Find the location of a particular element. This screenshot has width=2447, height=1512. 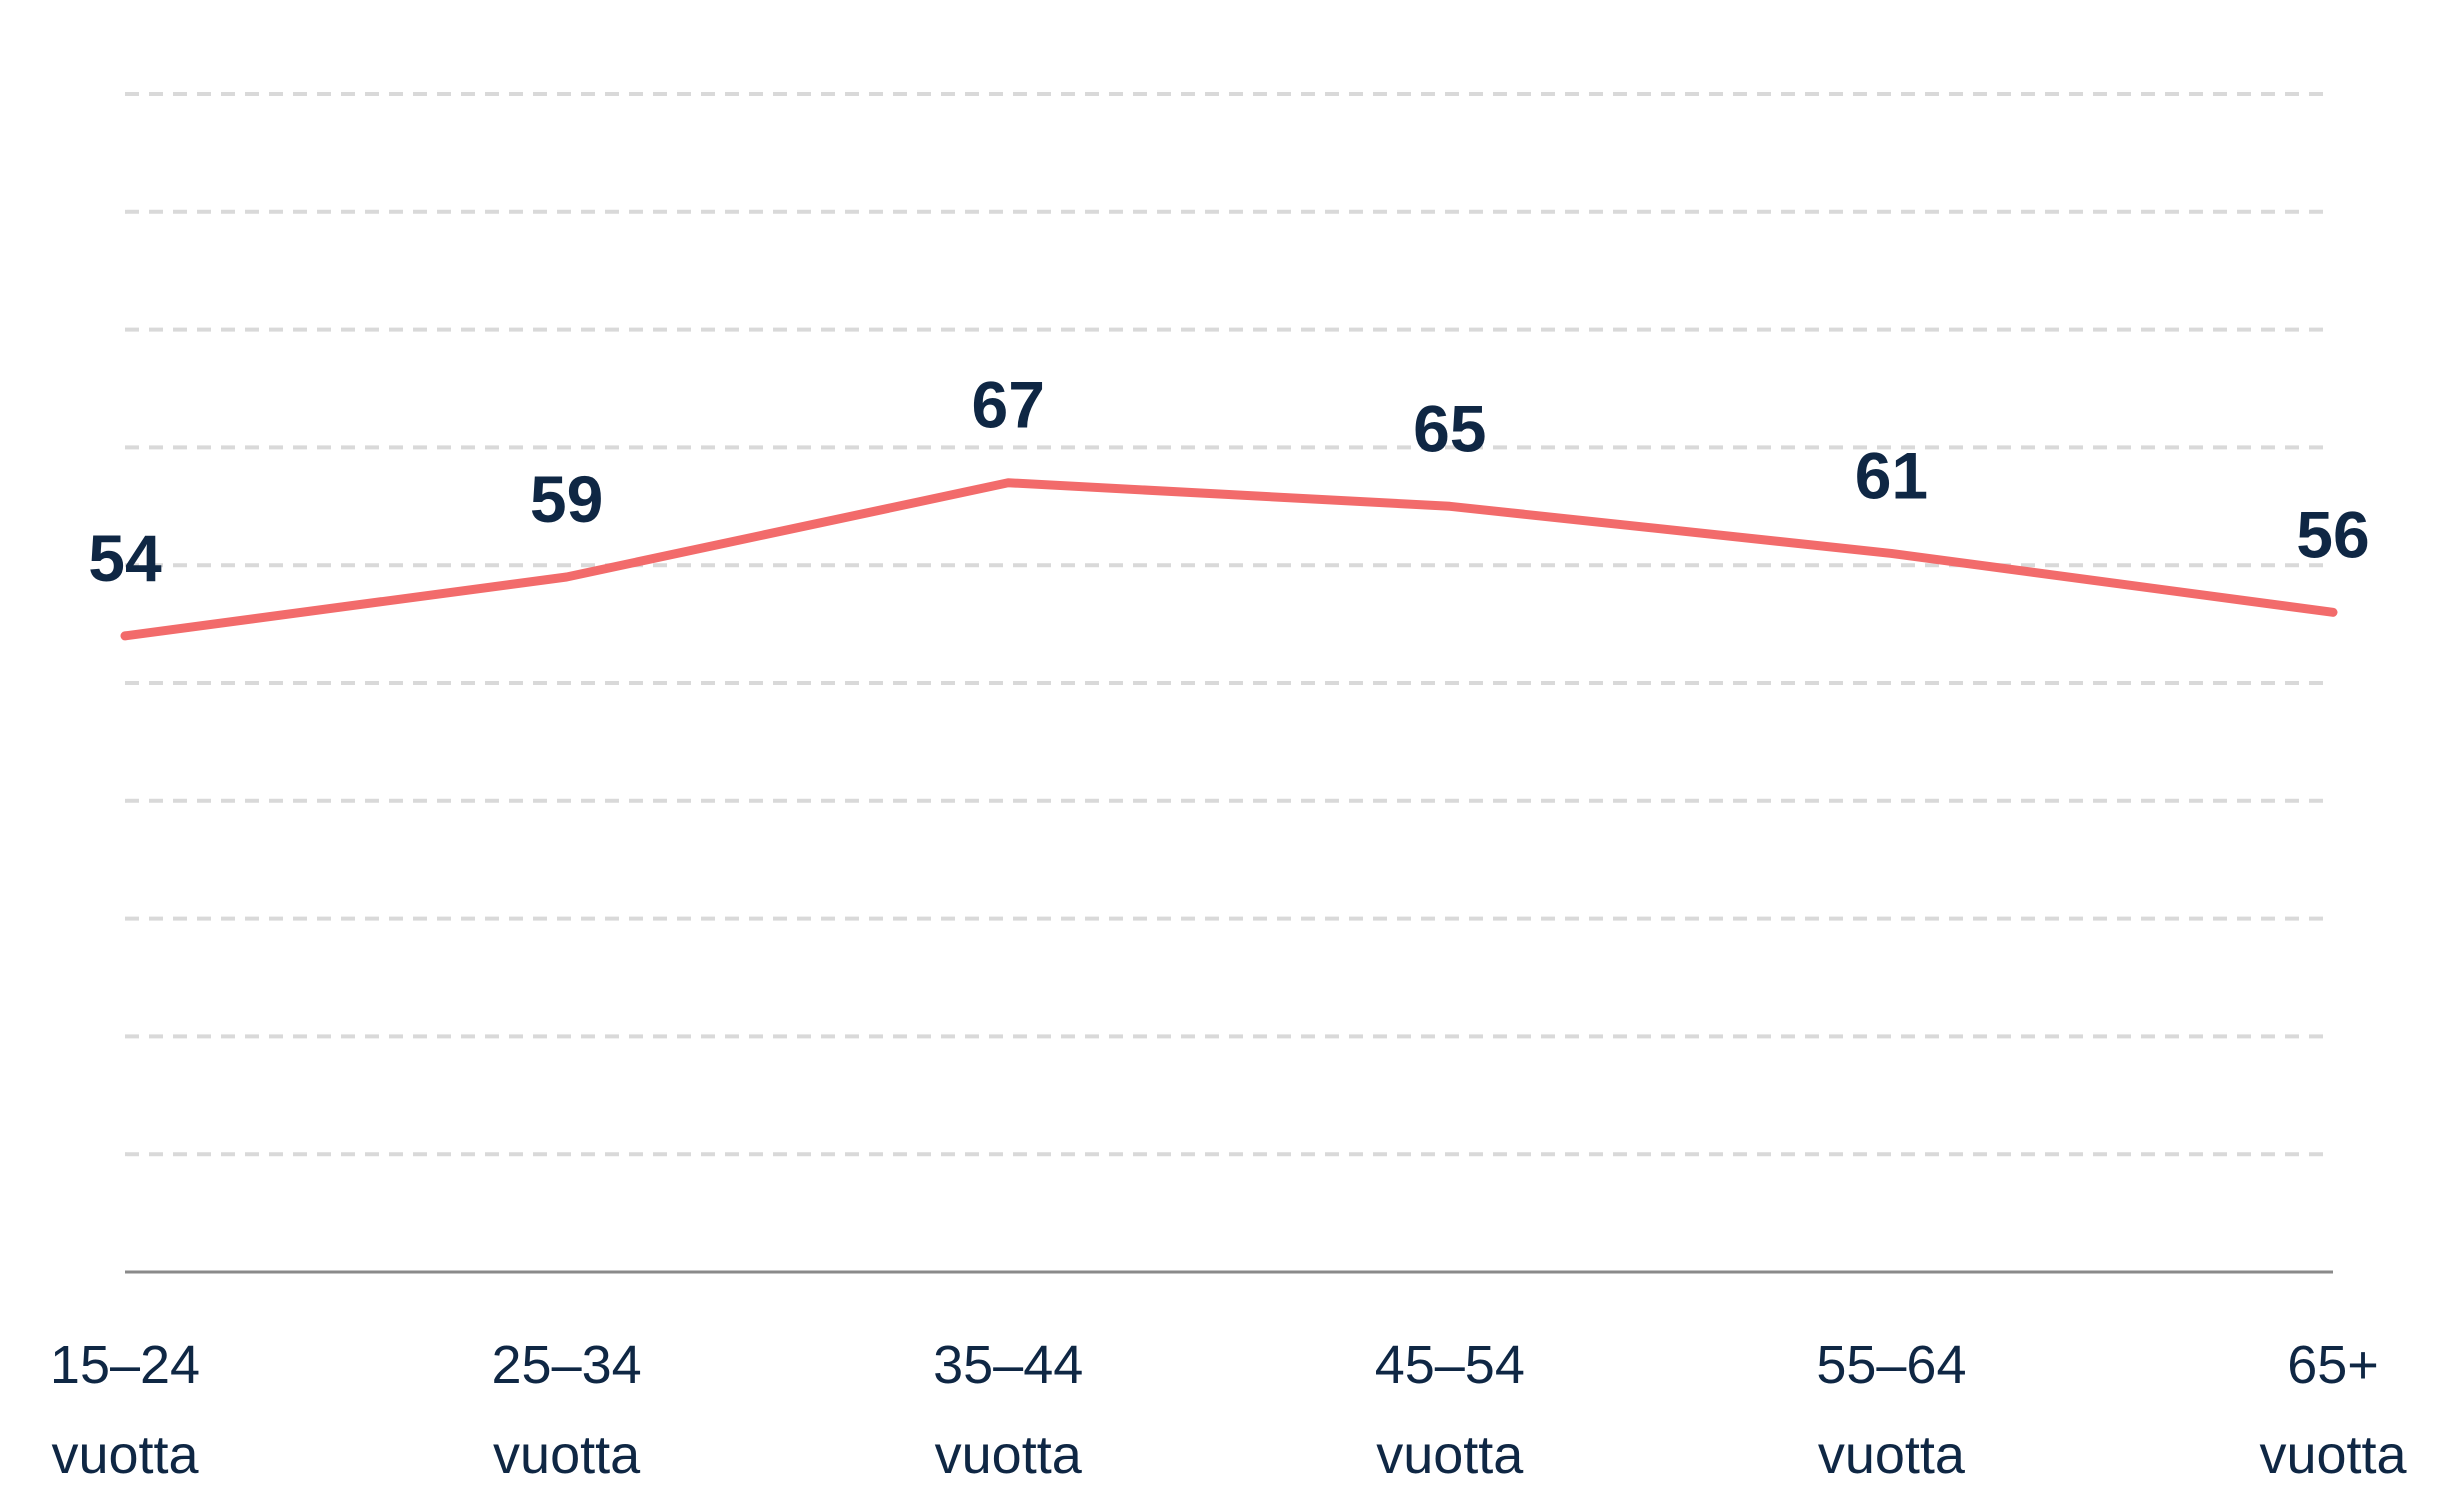

x-tick-label-0: 15–24 vuotta is located at coordinates (125, 1410).